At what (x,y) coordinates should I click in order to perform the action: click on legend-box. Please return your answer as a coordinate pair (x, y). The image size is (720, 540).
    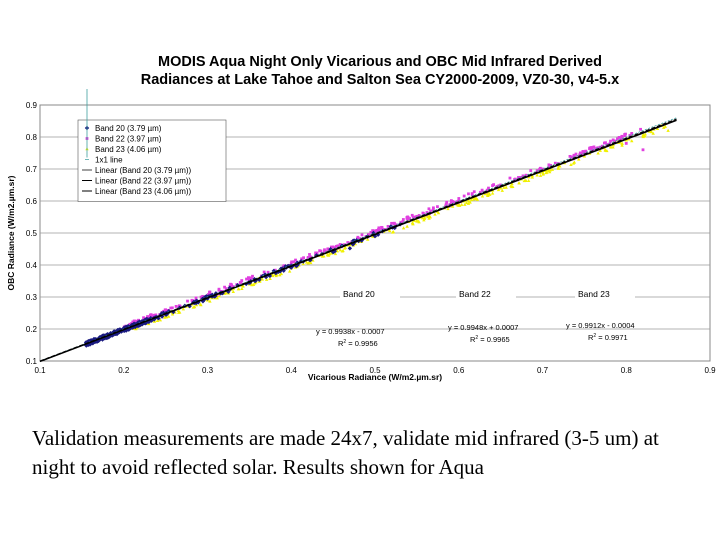
    Looking at the image, I should click on (152, 160).